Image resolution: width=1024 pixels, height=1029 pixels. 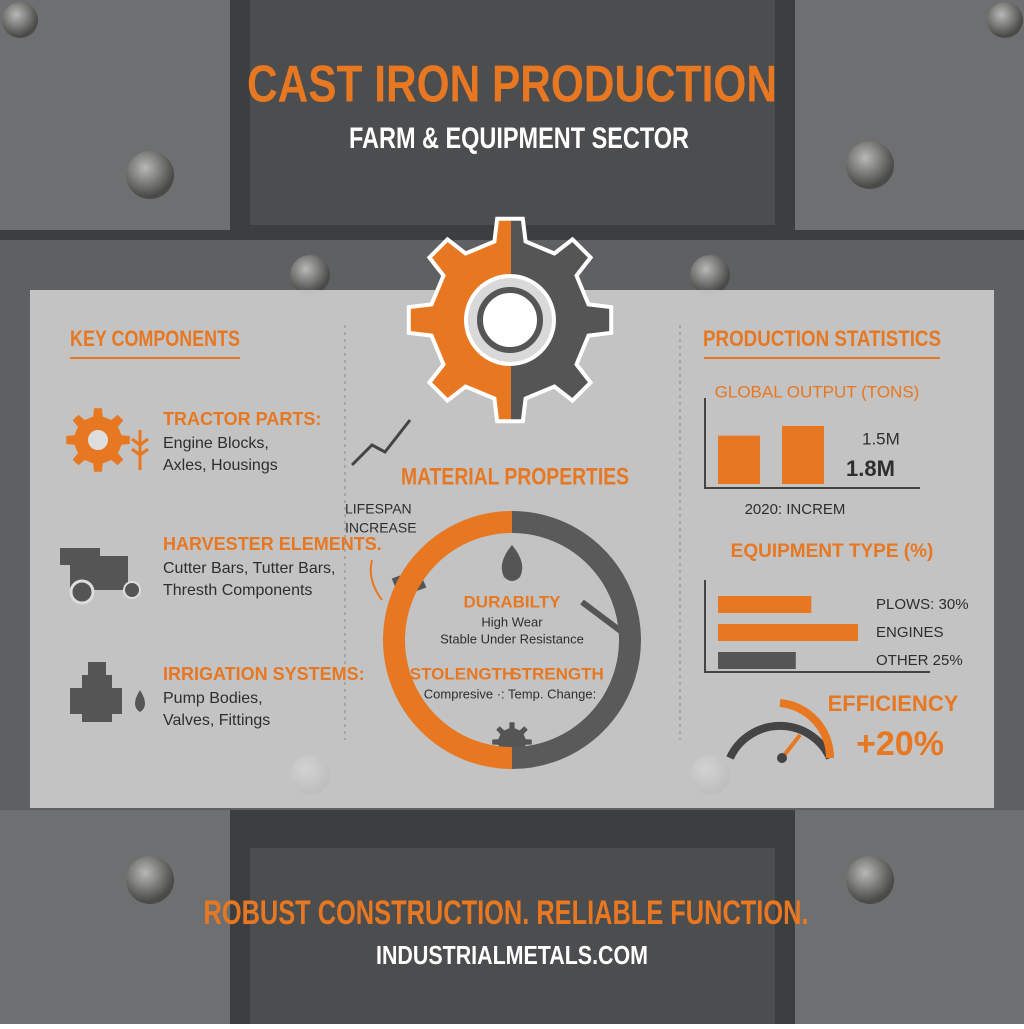 I want to click on chart-title: GLOBAL OUTPUT (TONS), so click(x=817, y=391).